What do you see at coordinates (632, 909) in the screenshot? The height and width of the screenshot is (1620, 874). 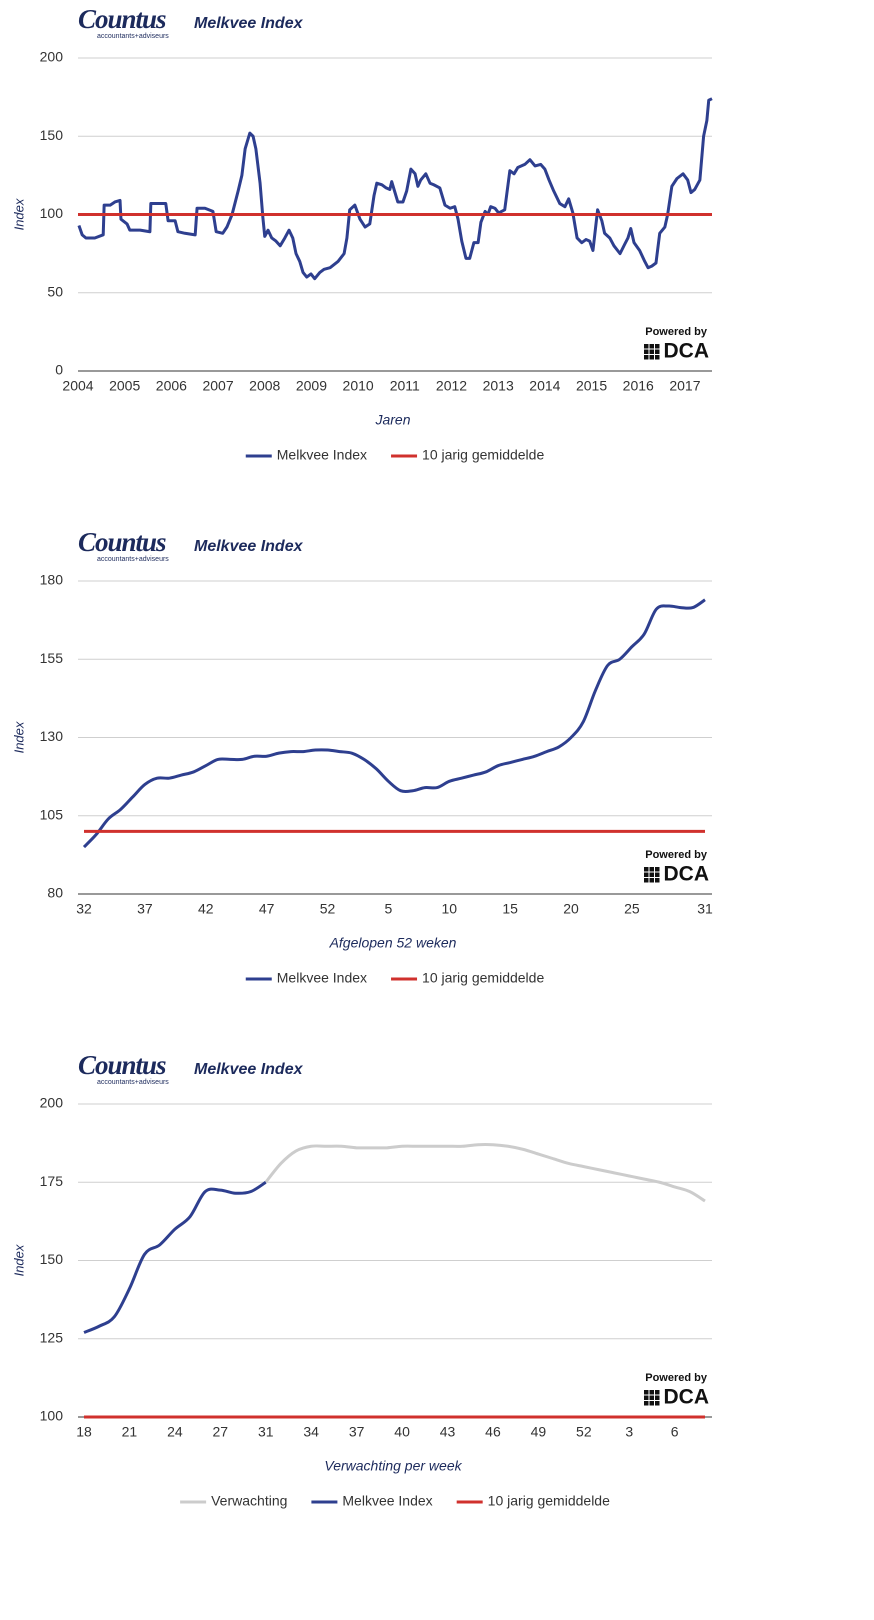 I see `x-tick-label: 25` at bounding box center [632, 909].